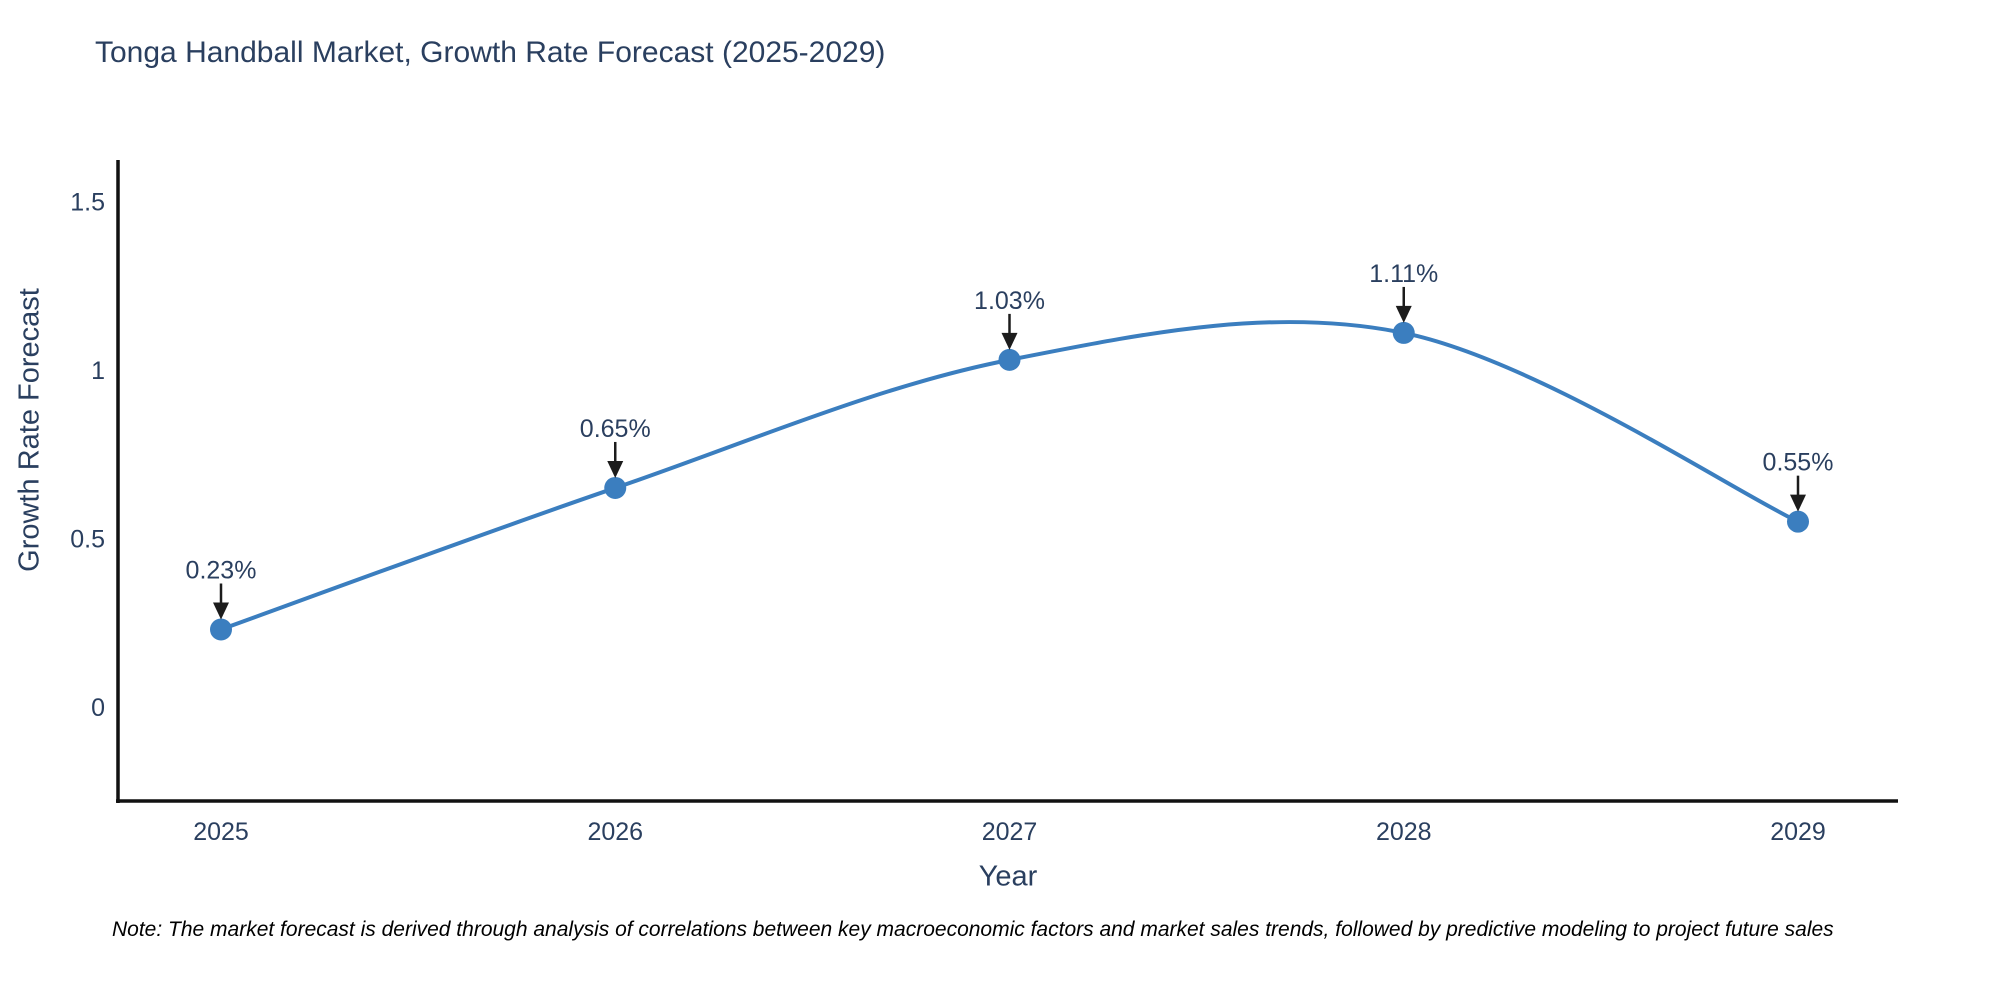 This screenshot has height=1000, width=2000. What do you see at coordinates (1008, 876) in the screenshot?
I see `x-axis-title: Year` at bounding box center [1008, 876].